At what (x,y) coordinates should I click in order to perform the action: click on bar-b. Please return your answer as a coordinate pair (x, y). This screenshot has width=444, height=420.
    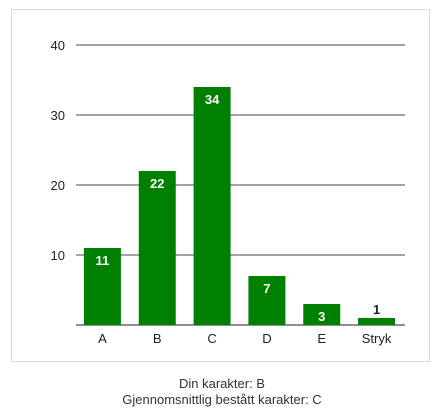
    Looking at the image, I should click on (157, 248).